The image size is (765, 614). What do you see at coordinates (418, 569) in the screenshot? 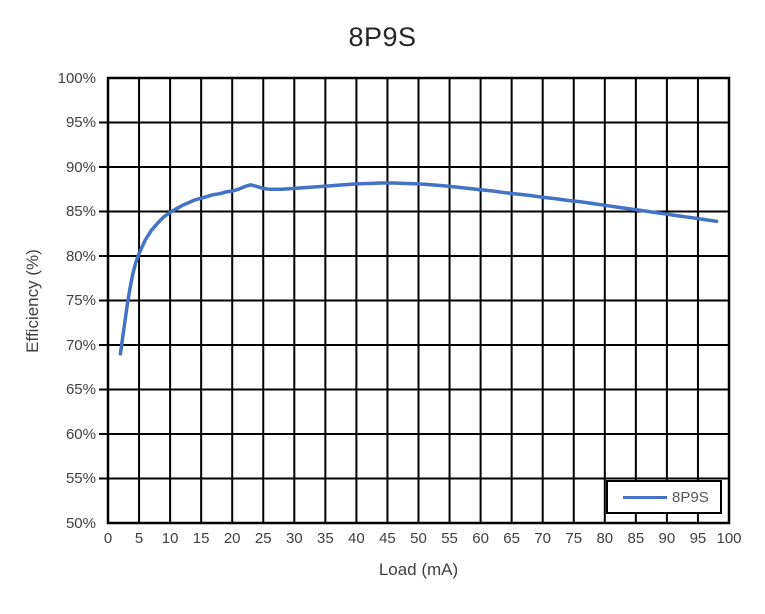
I see `x-axis-title: Load (mA)` at bounding box center [418, 569].